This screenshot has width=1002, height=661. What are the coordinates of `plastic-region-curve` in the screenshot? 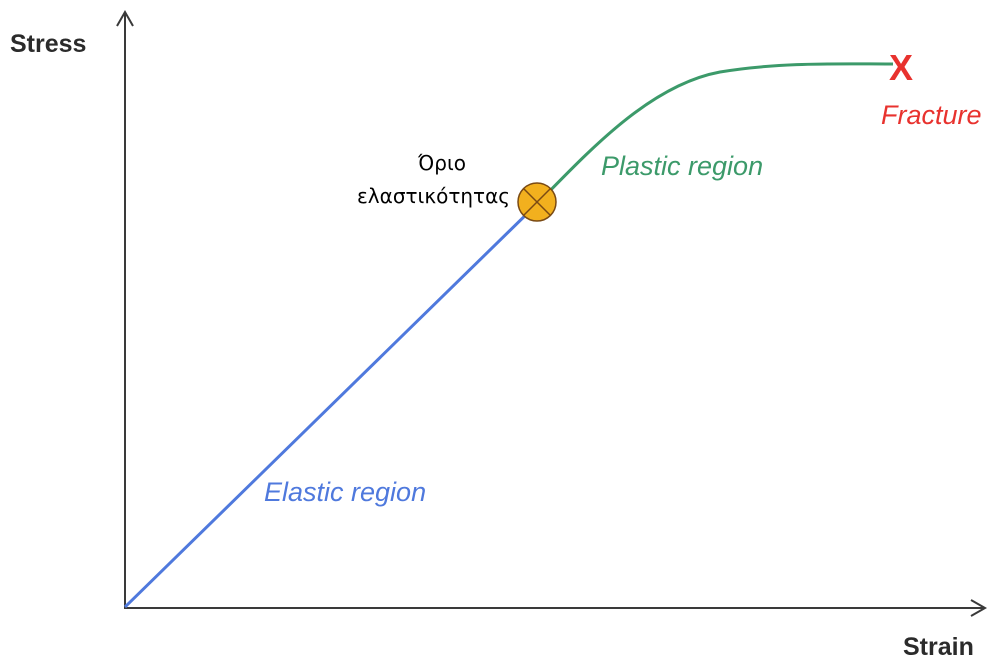 It's located at (715, 133).